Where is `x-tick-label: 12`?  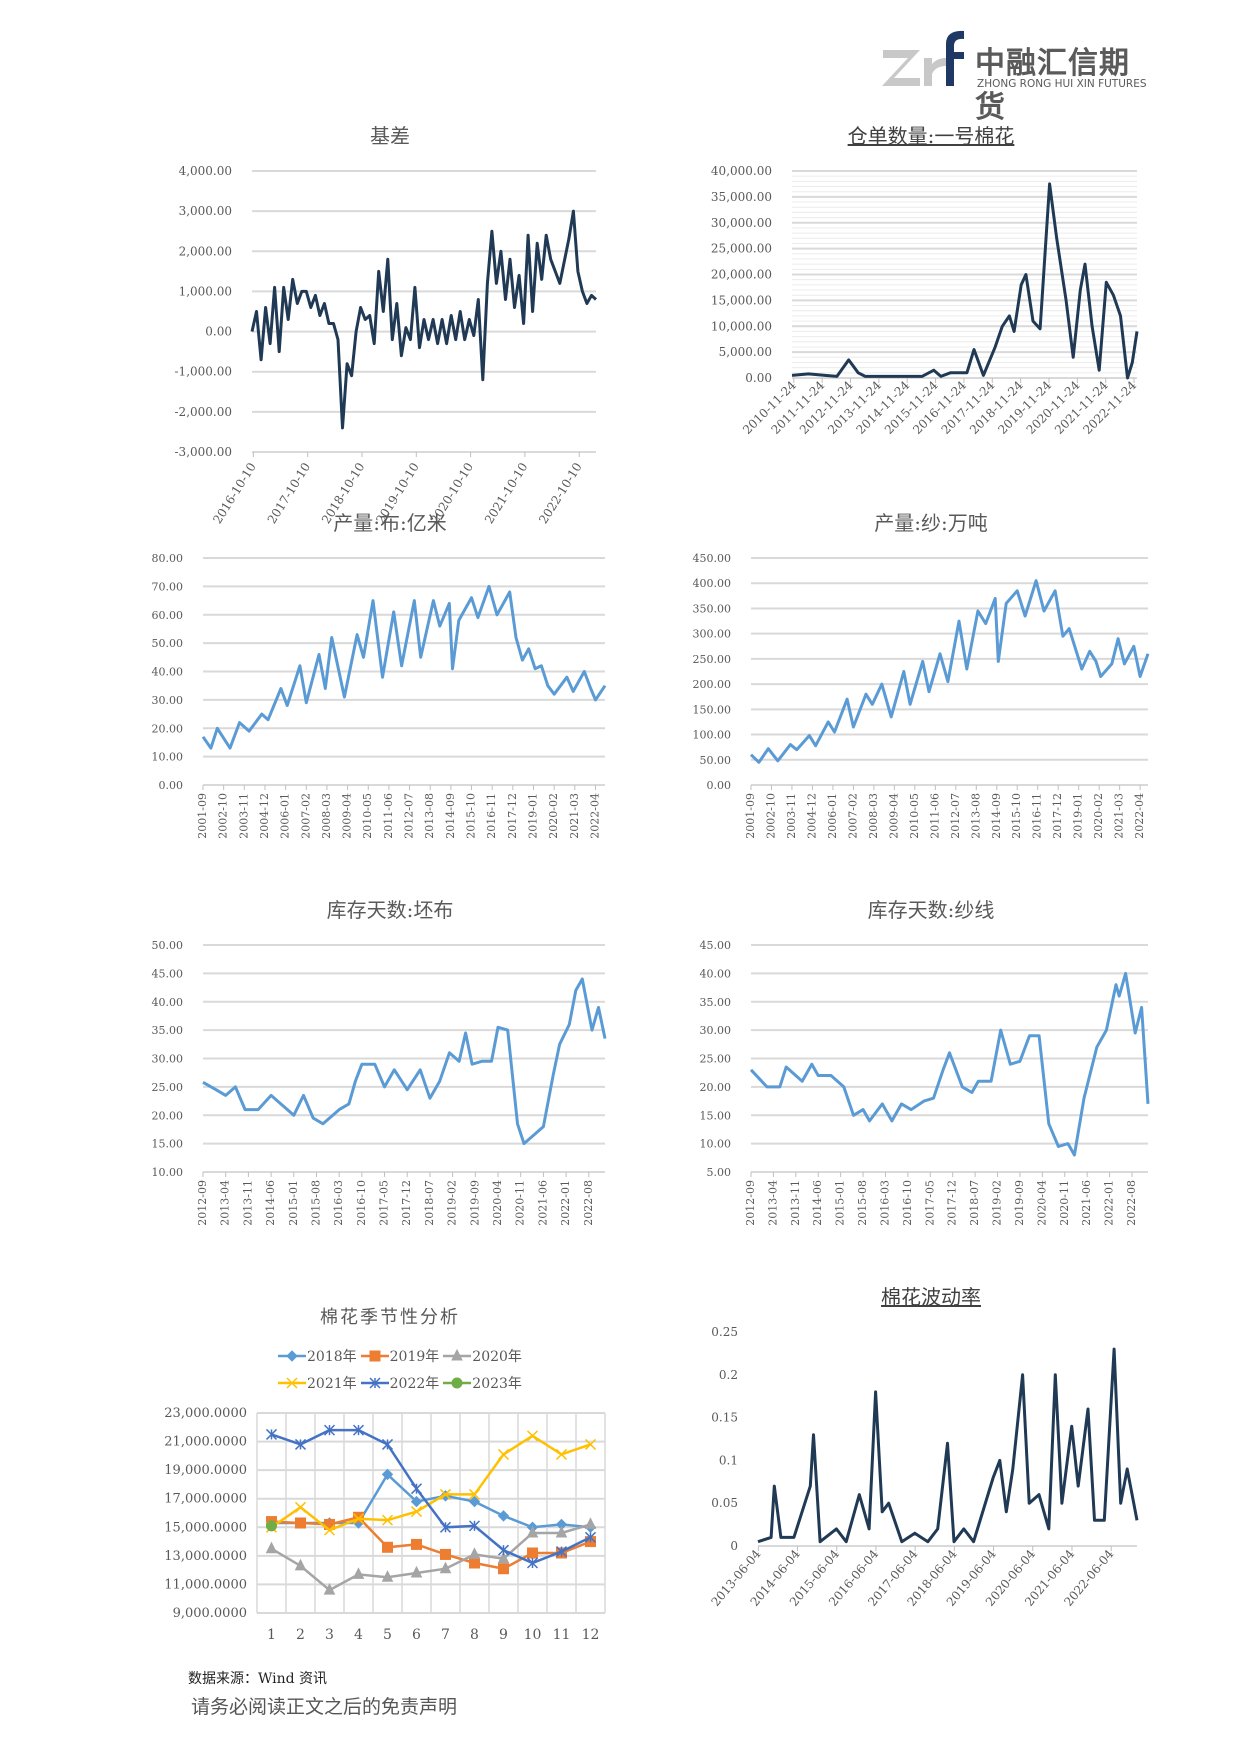 x-tick-label: 12 is located at coordinates (591, 1635).